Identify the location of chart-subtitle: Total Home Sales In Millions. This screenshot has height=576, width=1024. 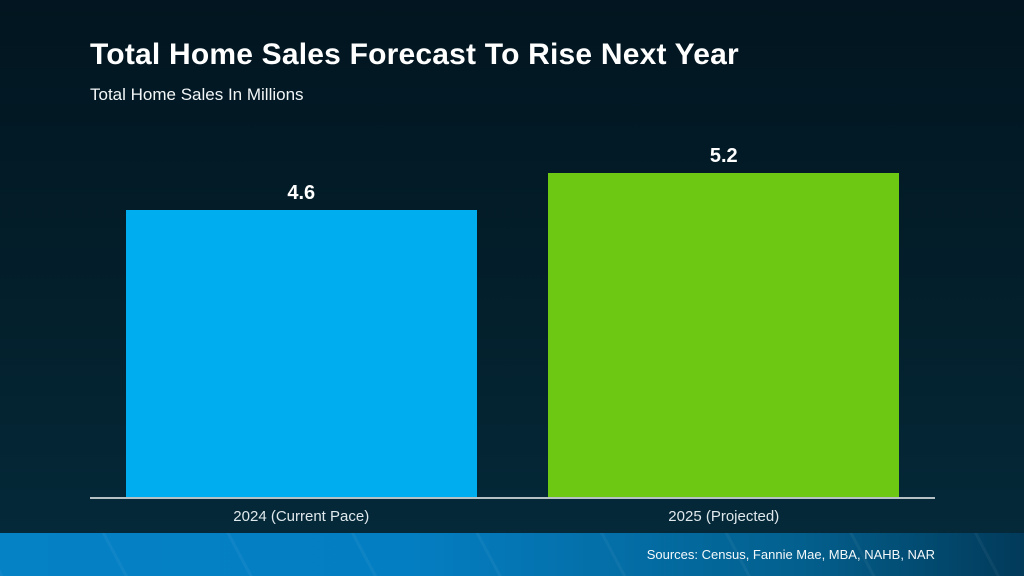
(197, 94).